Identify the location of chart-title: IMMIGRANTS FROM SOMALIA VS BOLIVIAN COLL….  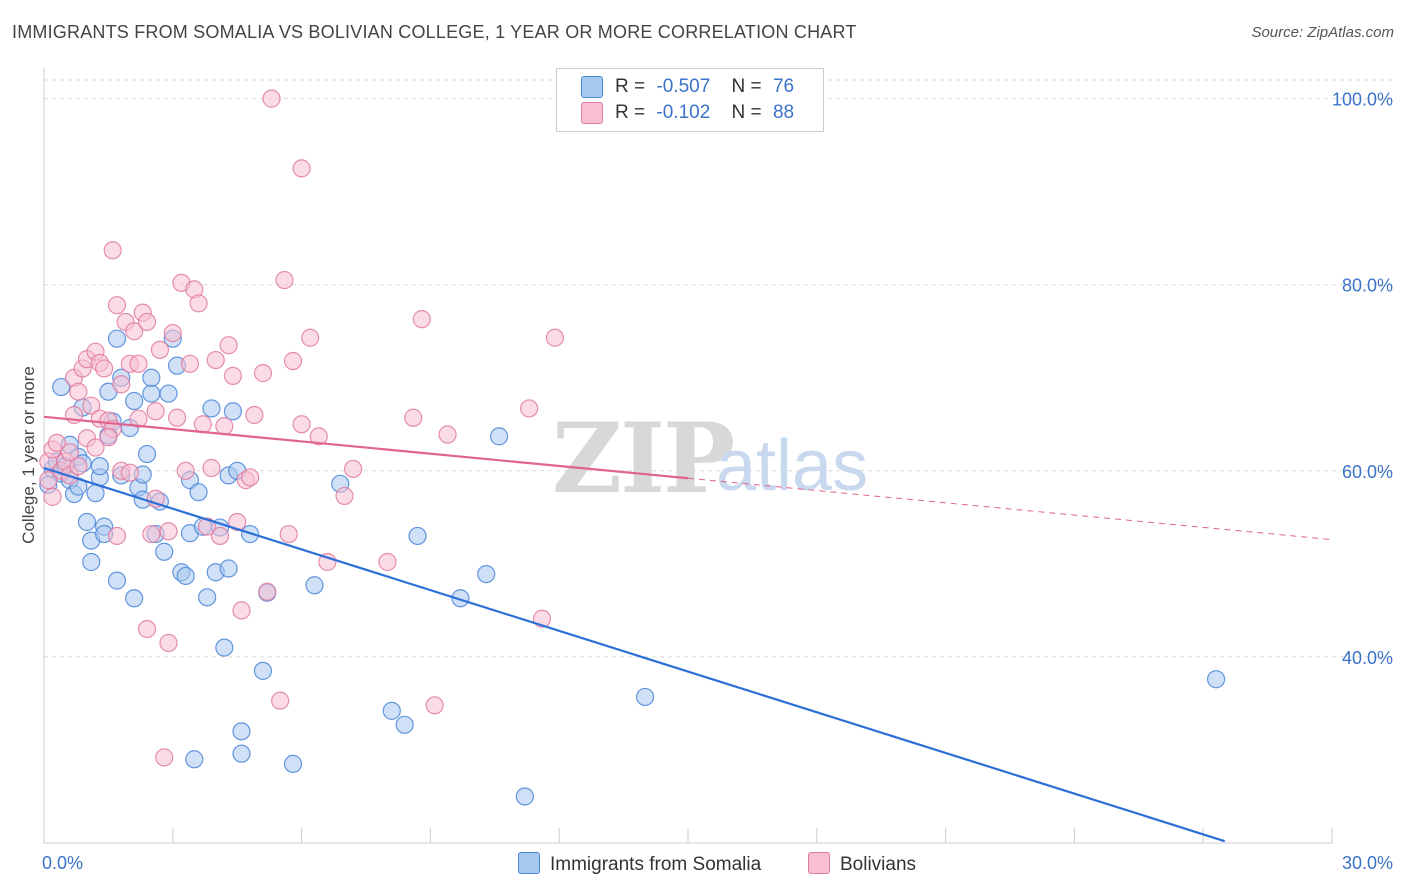
(434, 32).